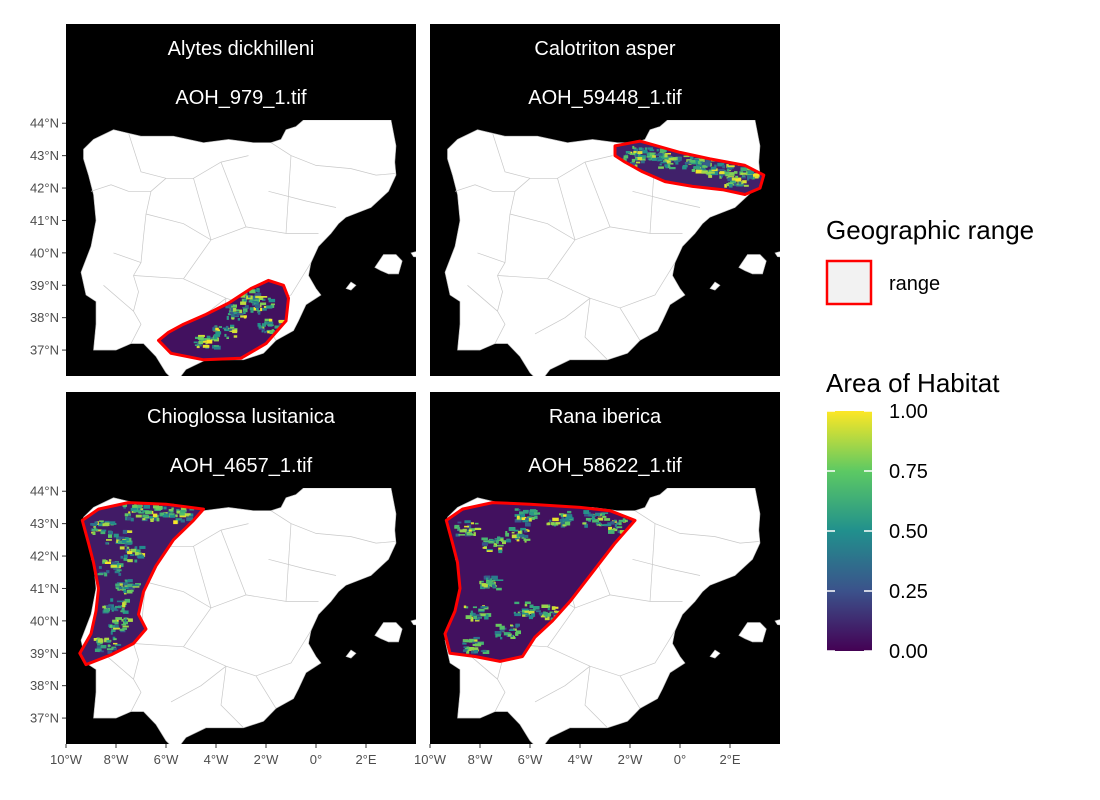 The height and width of the screenshot is (800, 1100). Describe the element at coordinates (752, 632) in the screenshot. I see `land-mallorca` at that location.